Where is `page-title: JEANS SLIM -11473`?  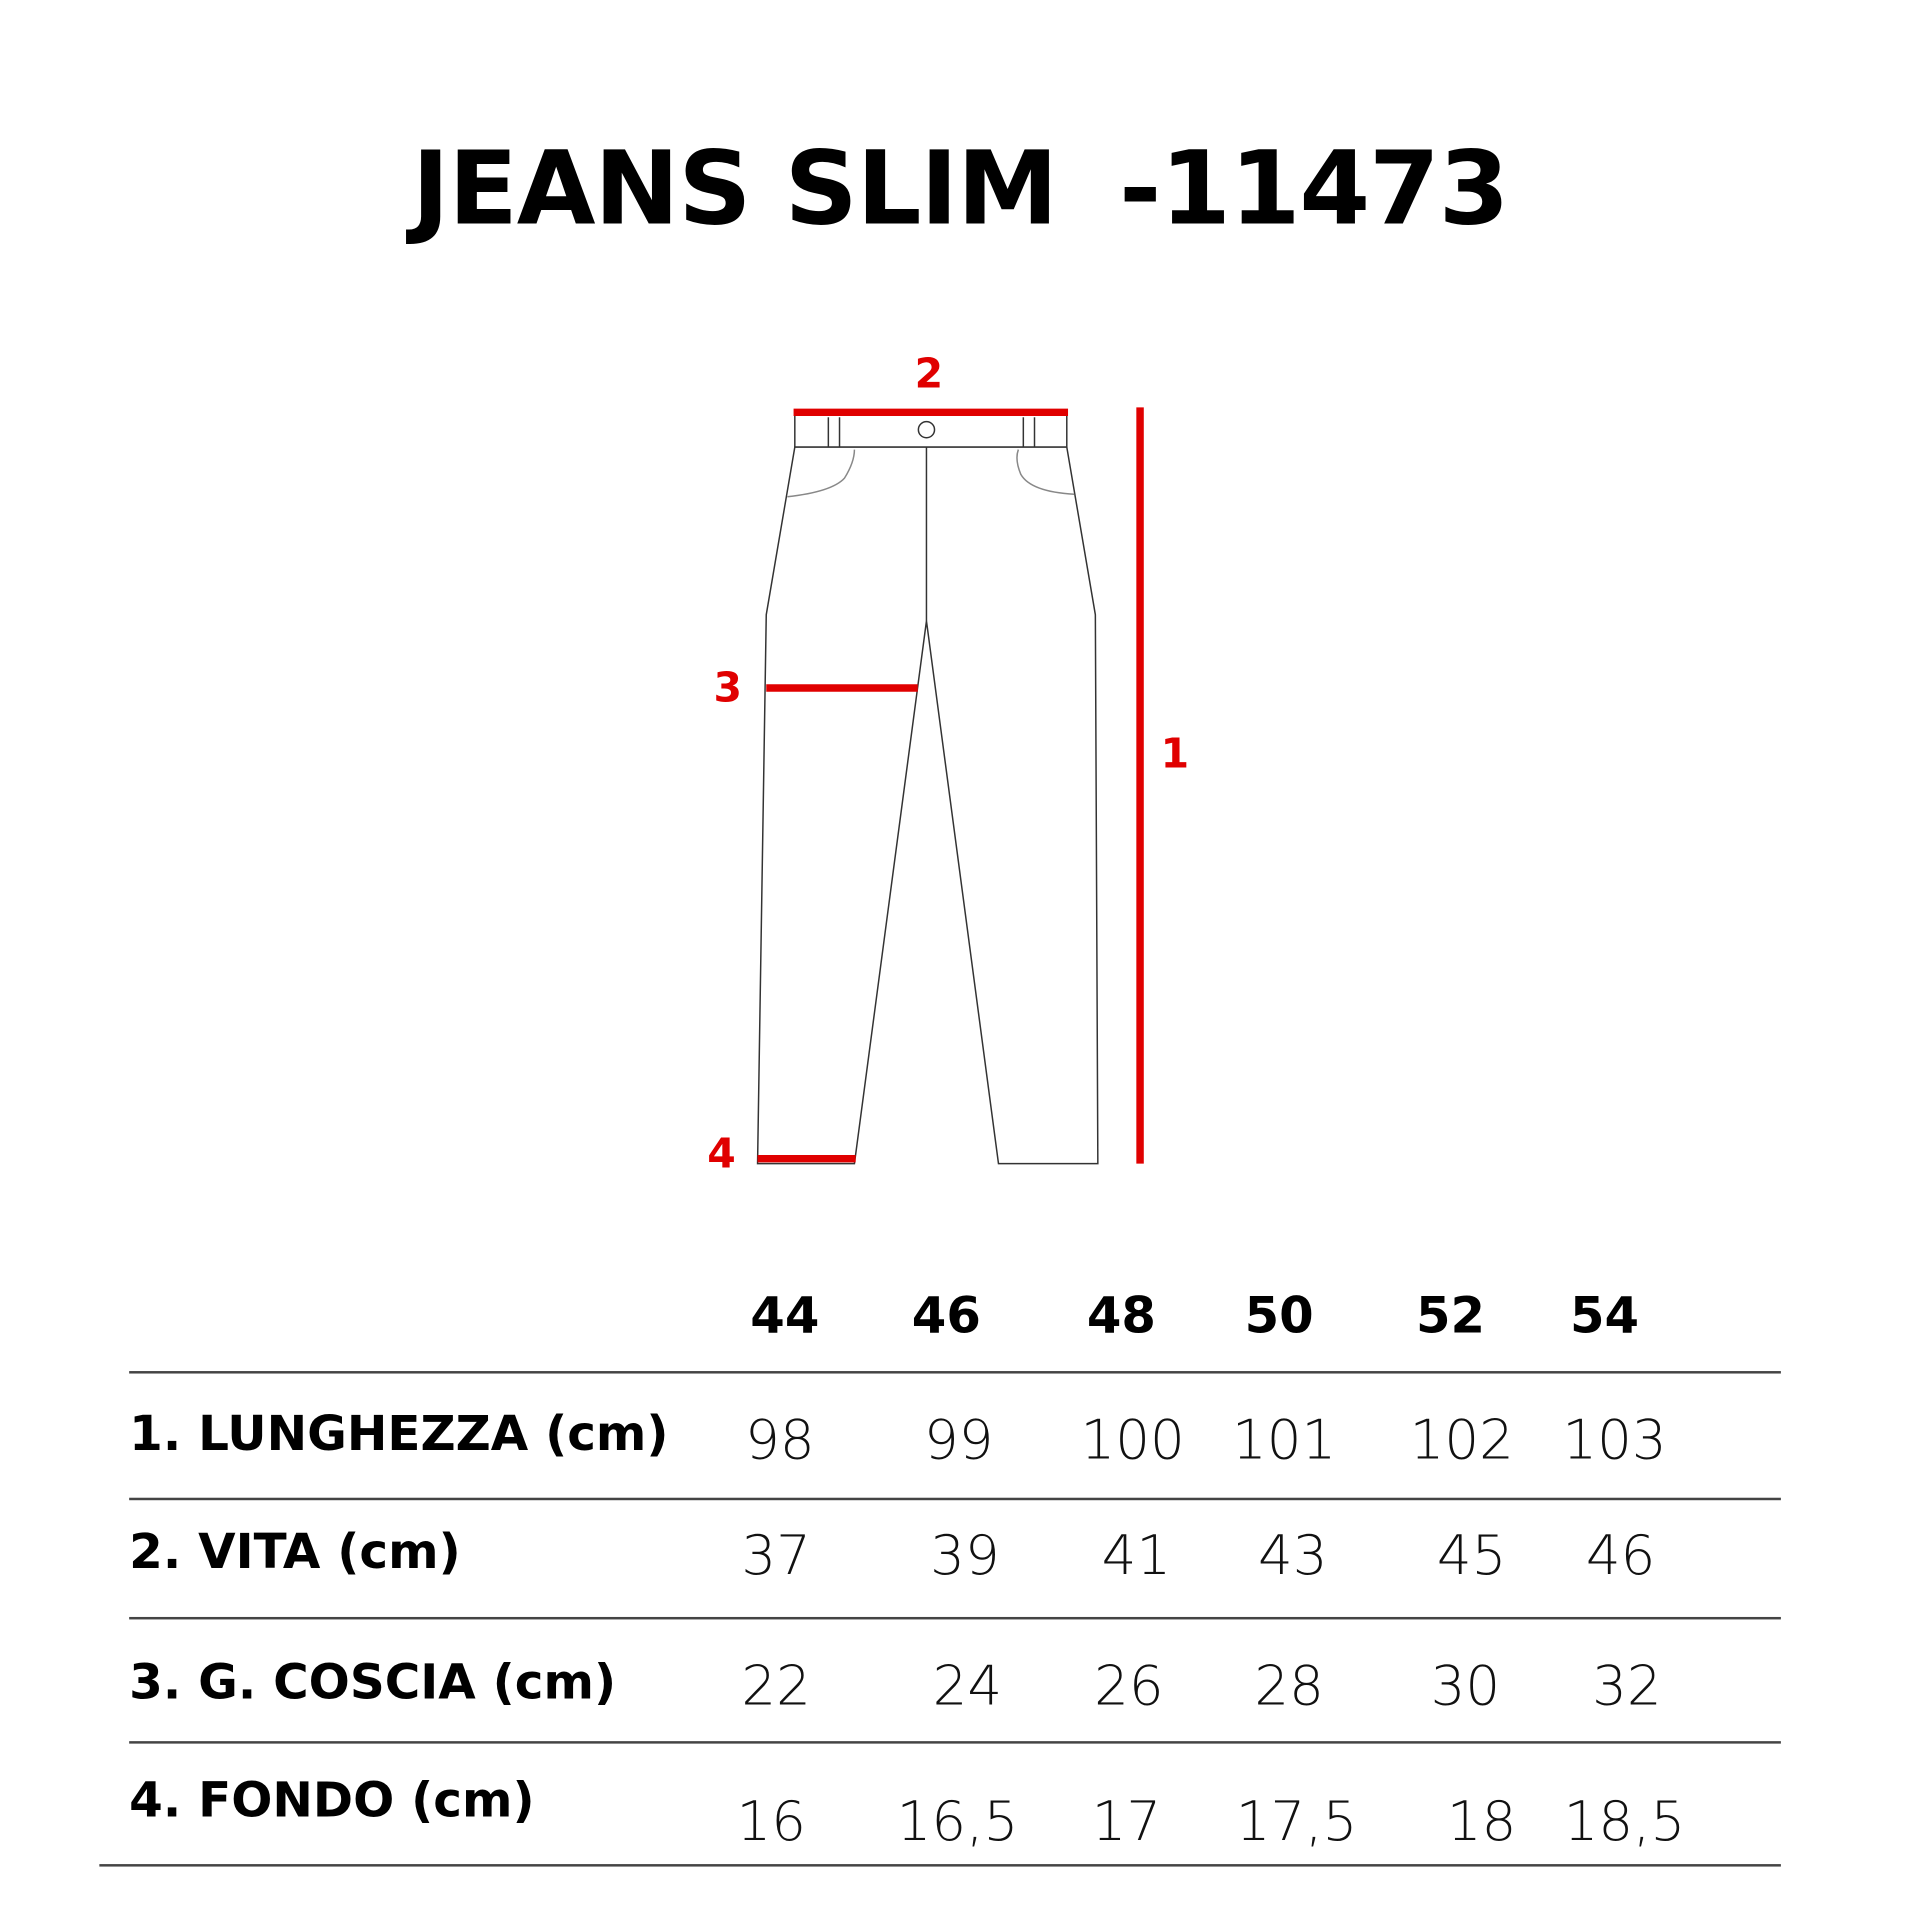 page-title: JEANS SLIM -11473 is located at coordinates (960, 189).